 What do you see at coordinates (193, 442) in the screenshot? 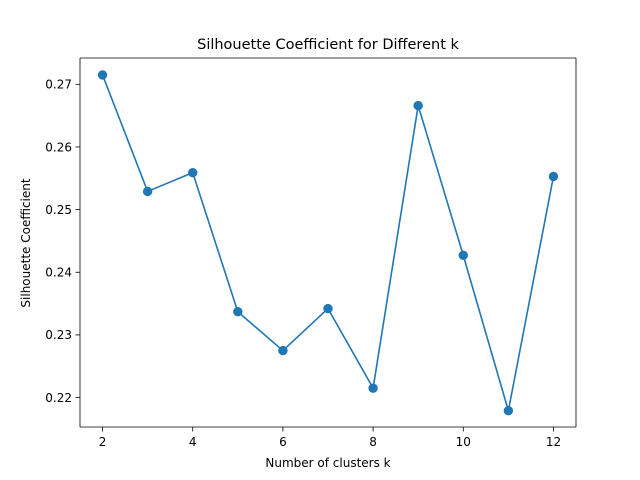
I see `x-tick-label: 4` at bounding box center [193, 442].